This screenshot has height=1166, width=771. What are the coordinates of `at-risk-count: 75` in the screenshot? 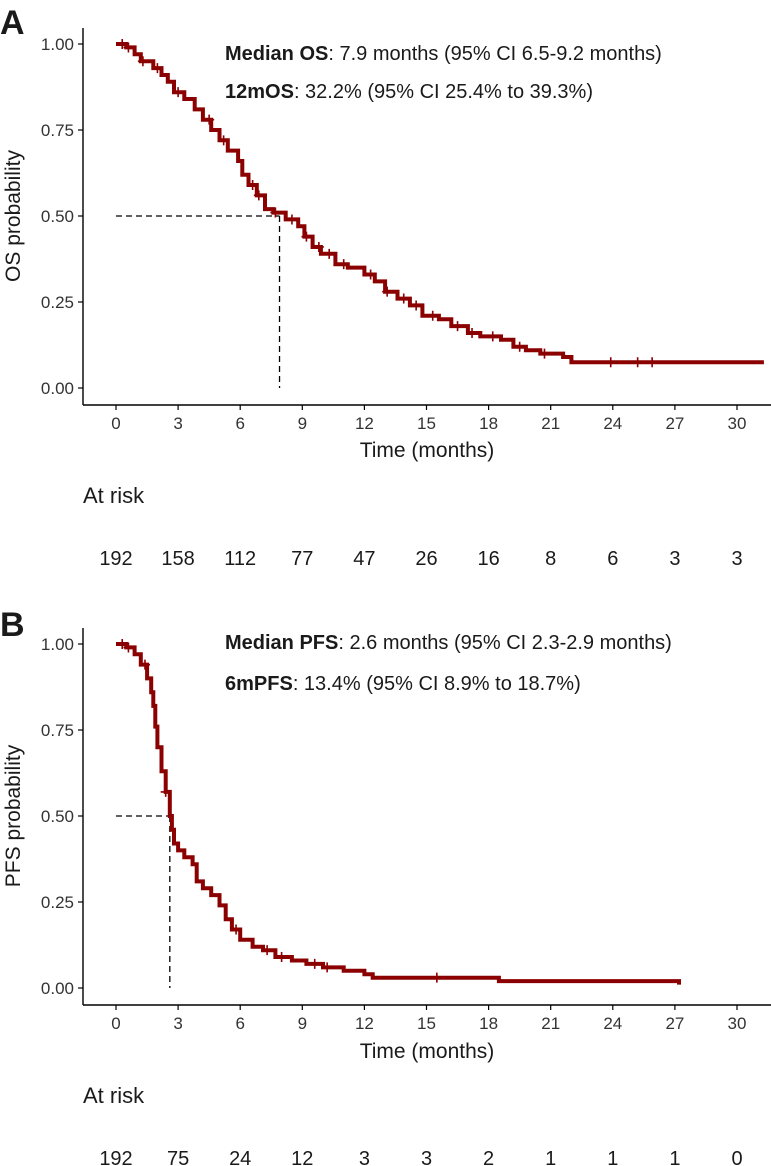 It's located at (178, 1157).